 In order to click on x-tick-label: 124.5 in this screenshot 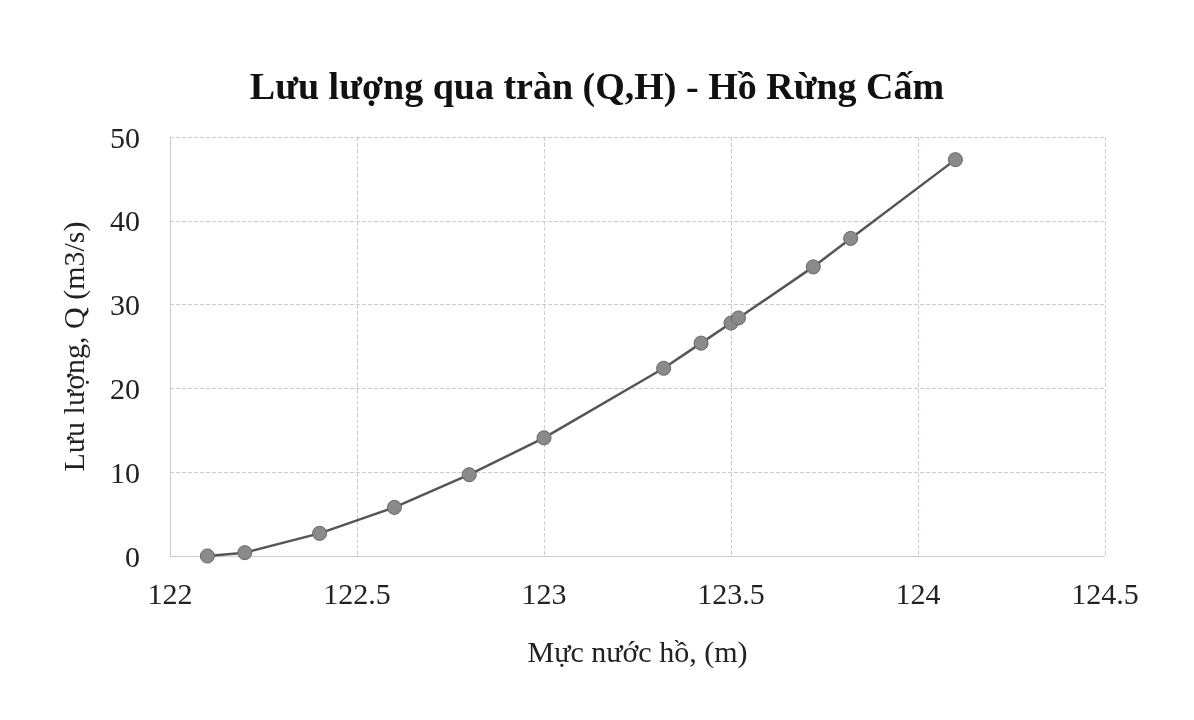, I will do `click(1105, 593)`.